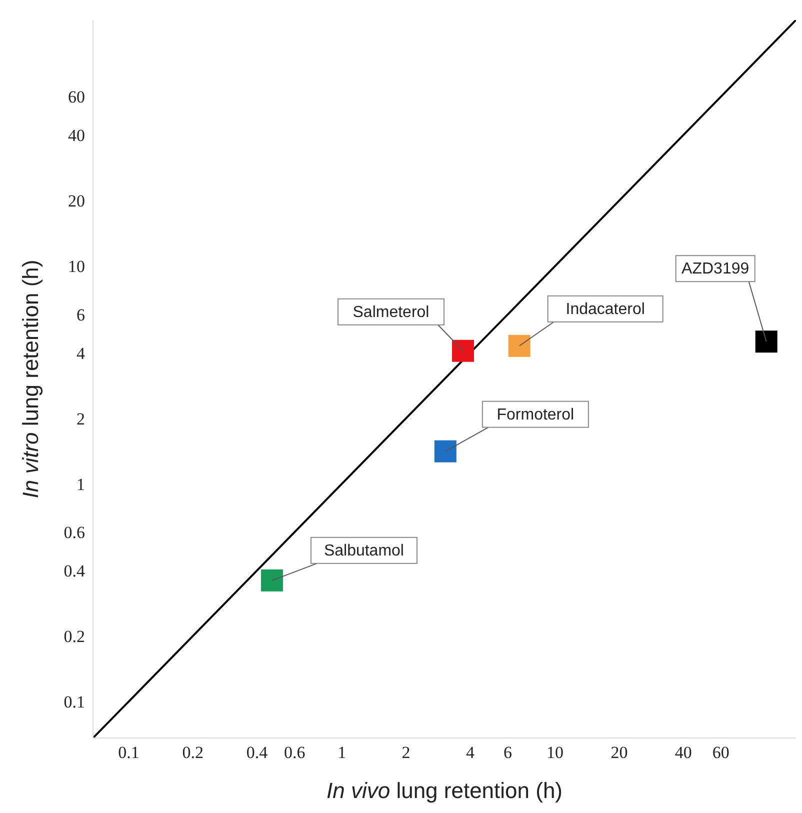 This screenshot has width=802, height=813. What do you see at coordinates (721, 752) in the screenshot?
I see `x-tick-label: 60` at bounding box center [721, 752].